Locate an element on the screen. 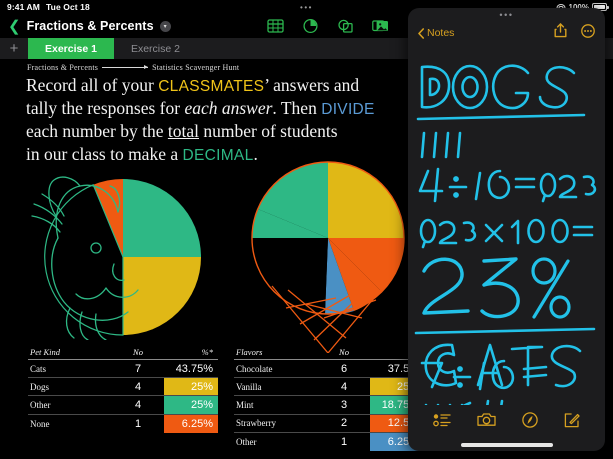  table-row: Cats 7 43.75% is located at coordinates (123, 369).